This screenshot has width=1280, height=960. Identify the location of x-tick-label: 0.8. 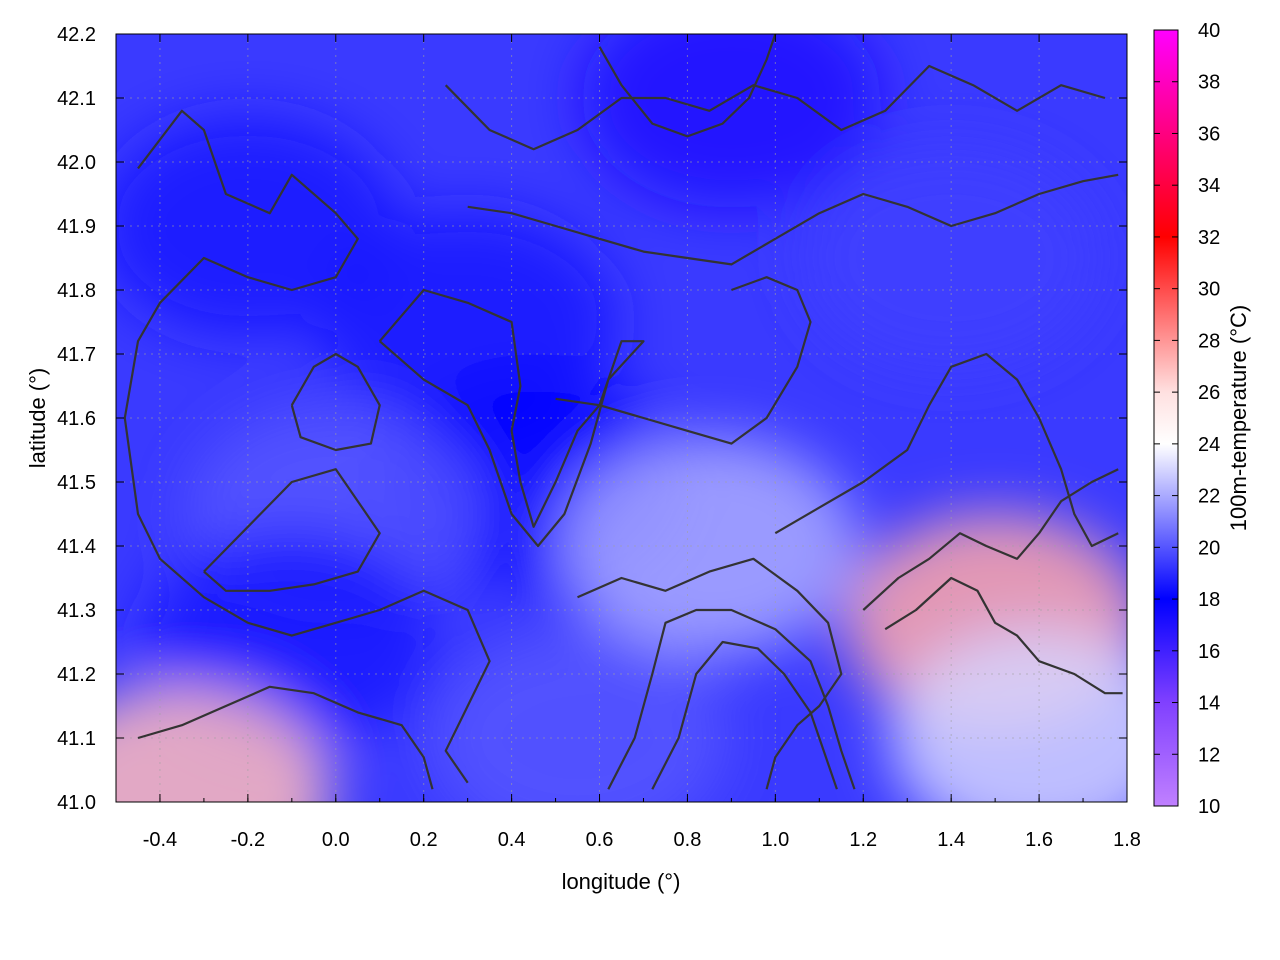
(688, 840).